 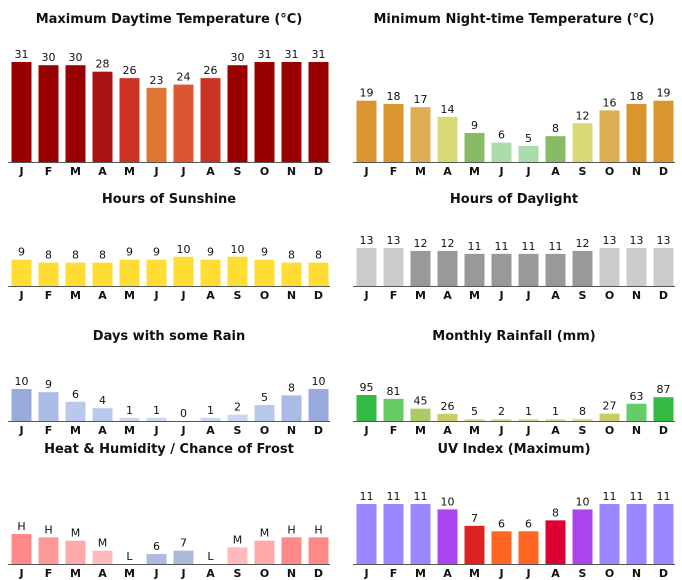 What do you see at coordinates (130, 70) in the screenshot?
I see `data-label: 26` at bounding box center [130, 70].